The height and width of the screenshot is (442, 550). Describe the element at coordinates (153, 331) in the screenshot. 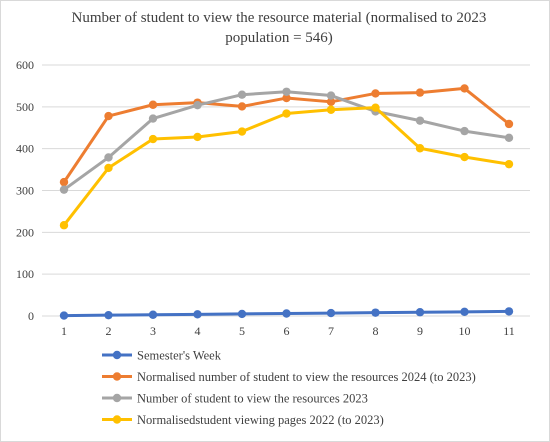

I see `x-tick-label: 3` at that location.